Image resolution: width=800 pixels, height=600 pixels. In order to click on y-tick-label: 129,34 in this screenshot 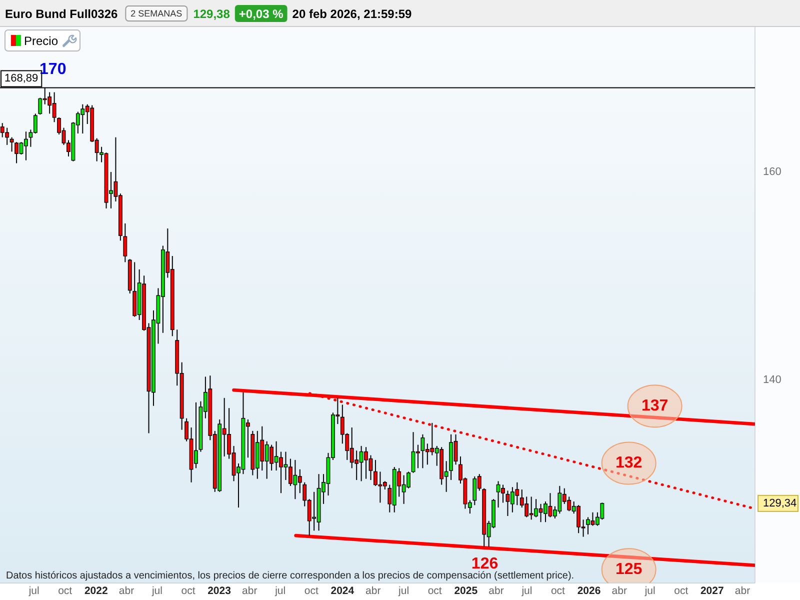, I will do `click(780, 503)`.